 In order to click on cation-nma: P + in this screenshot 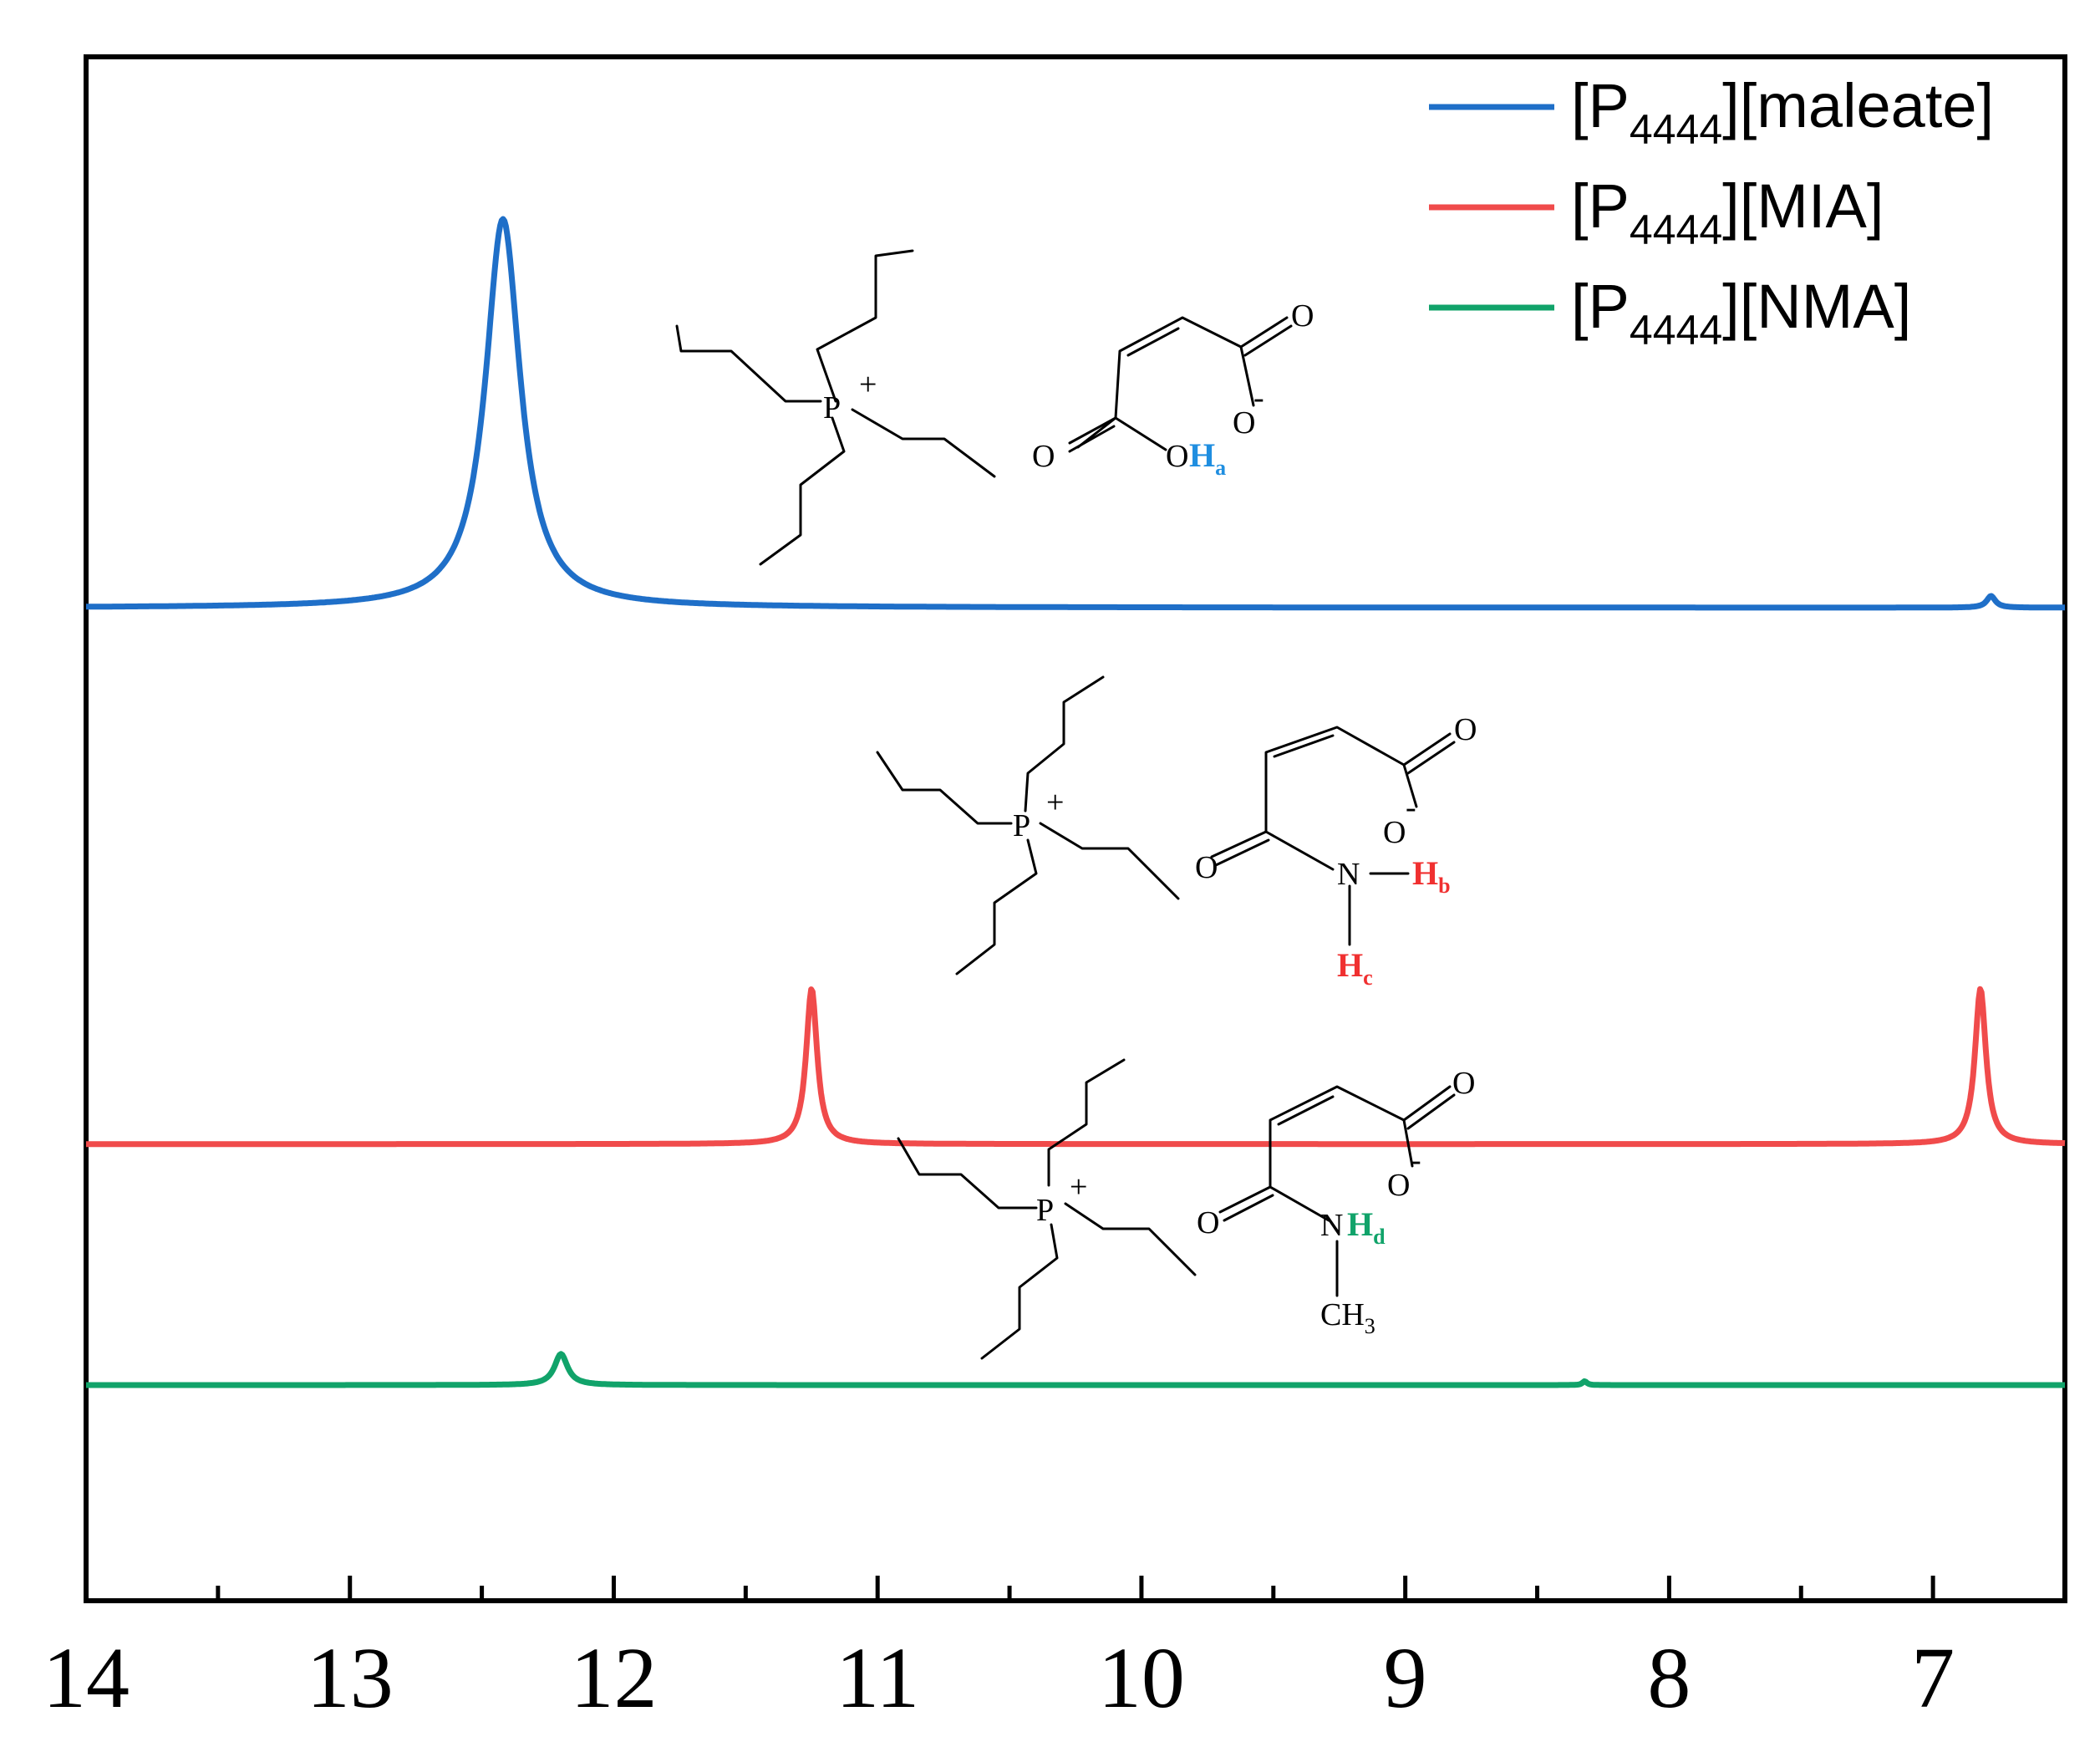, I will do `click(1047, 1209)`.